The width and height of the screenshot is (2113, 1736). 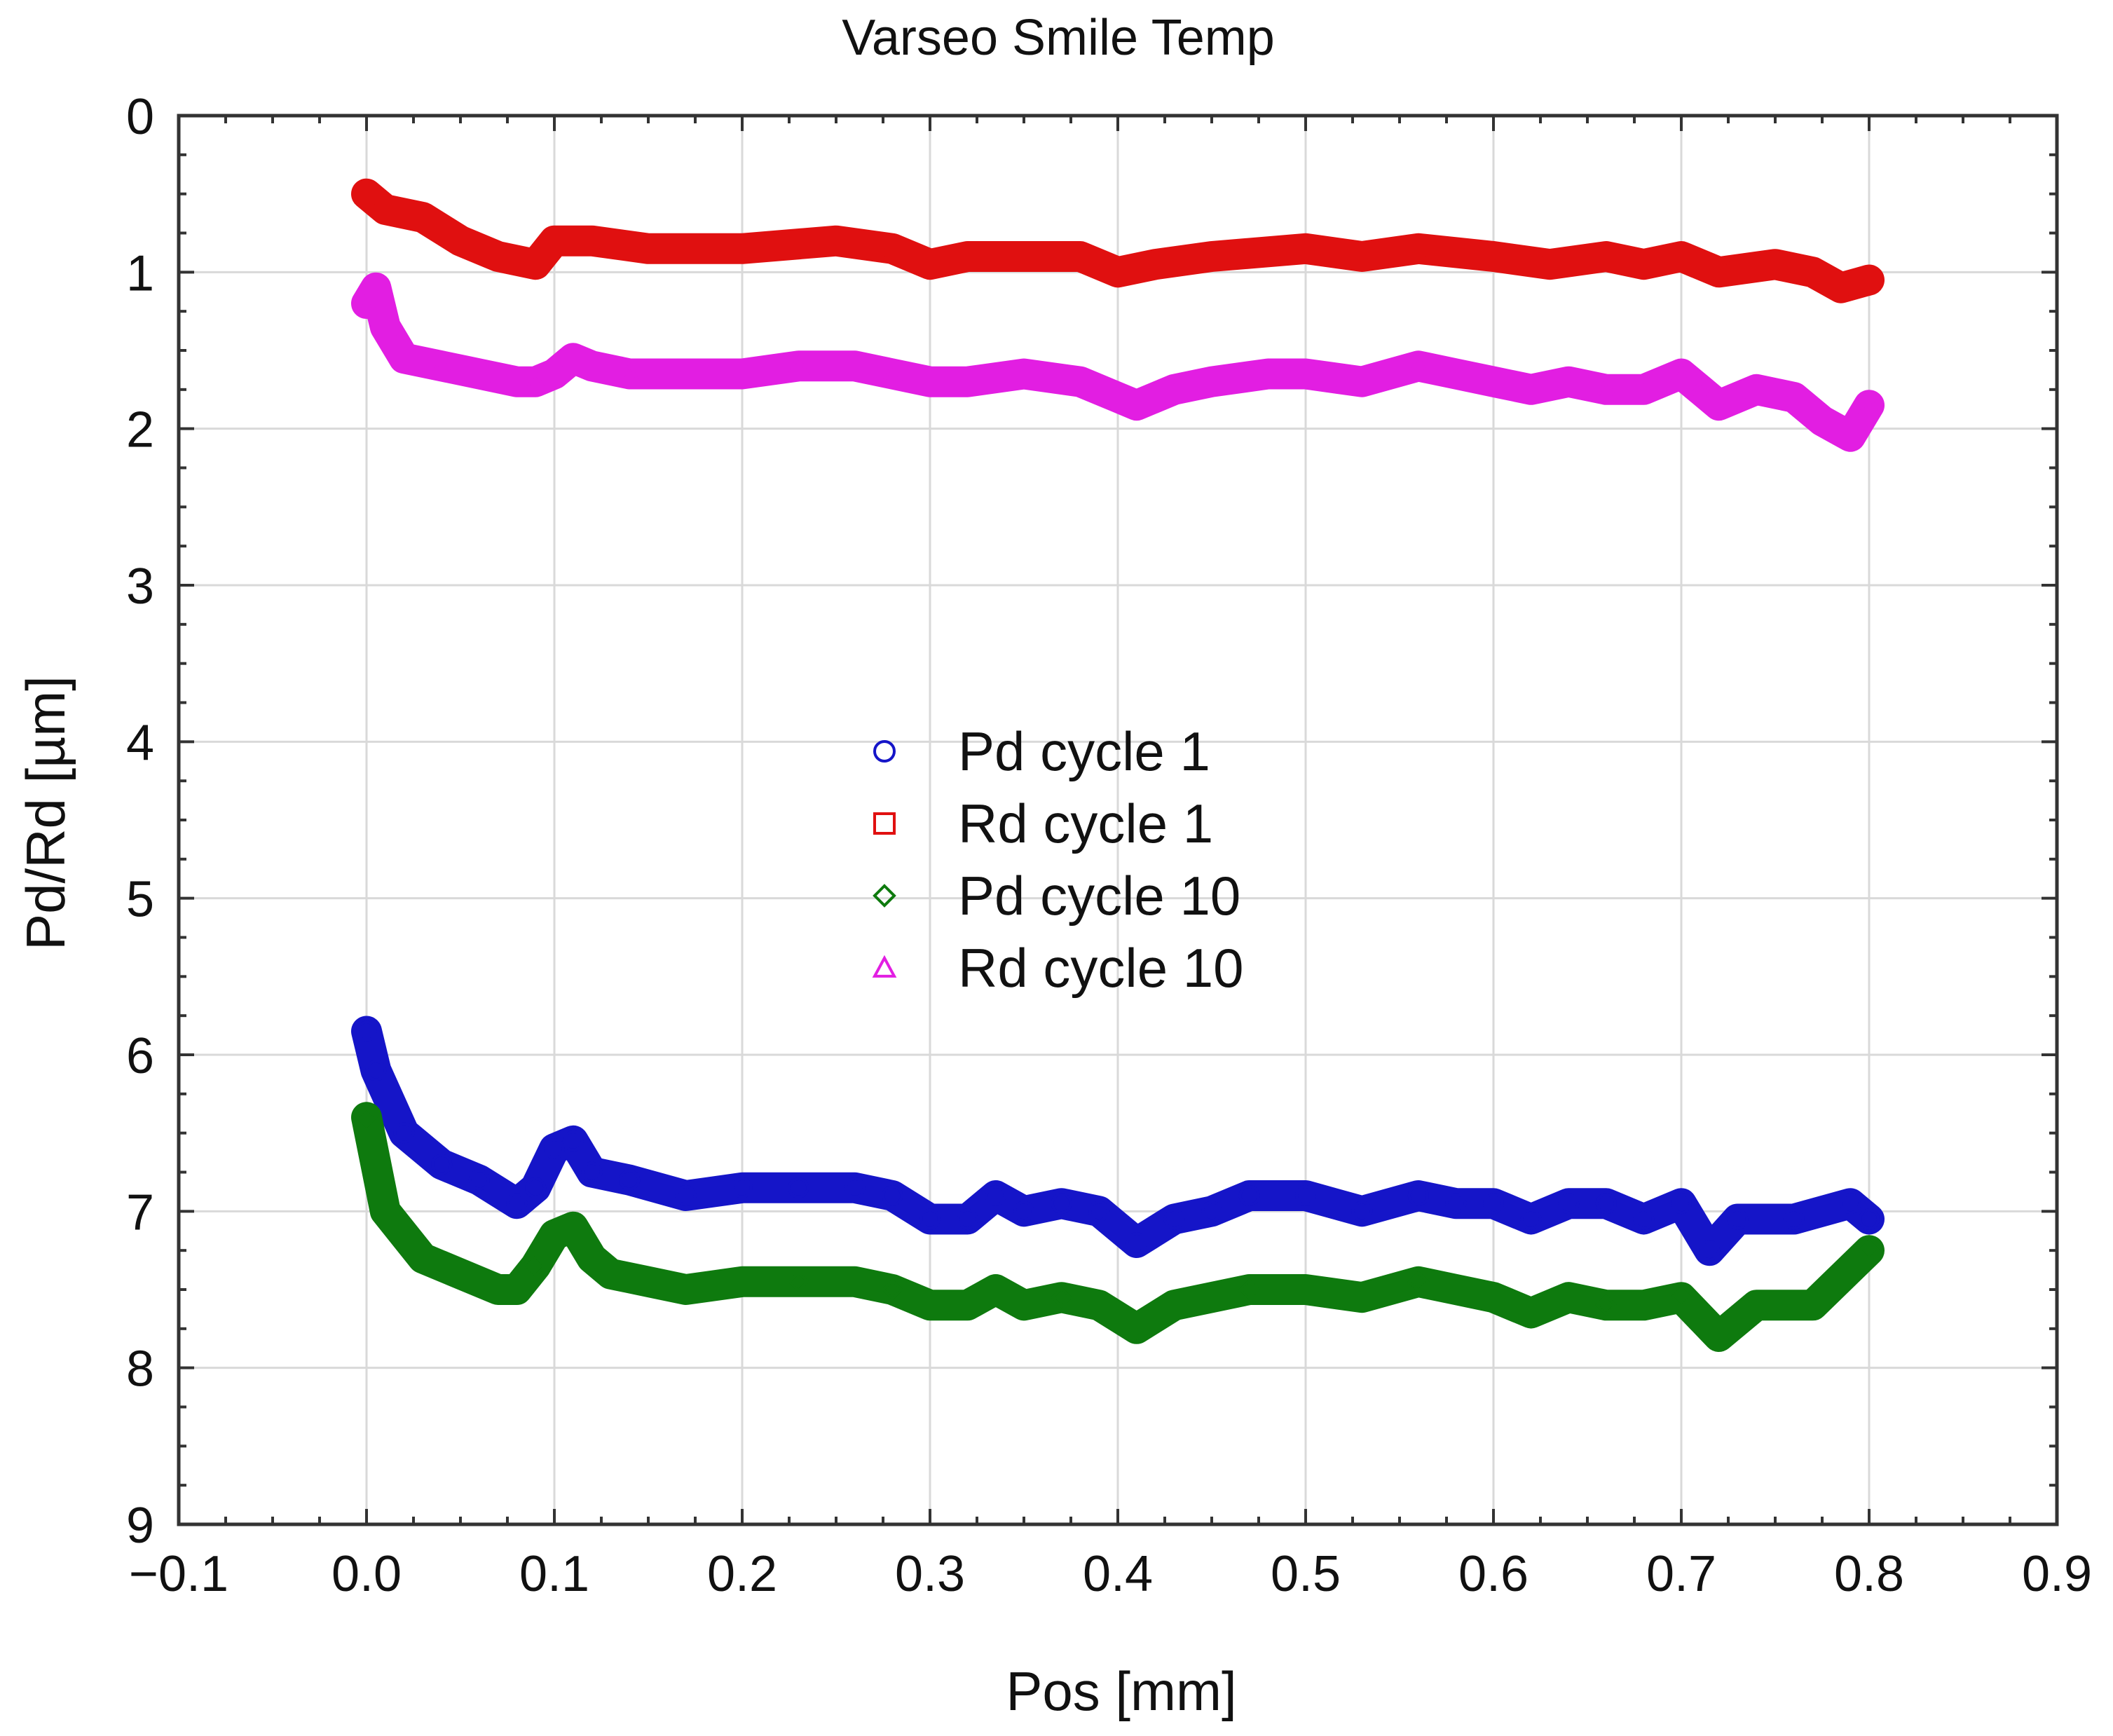 What do you see at coordinates (140, 743) in the screenshot?
I see `y-tick-label: 4` at bounding box center [140, 743].